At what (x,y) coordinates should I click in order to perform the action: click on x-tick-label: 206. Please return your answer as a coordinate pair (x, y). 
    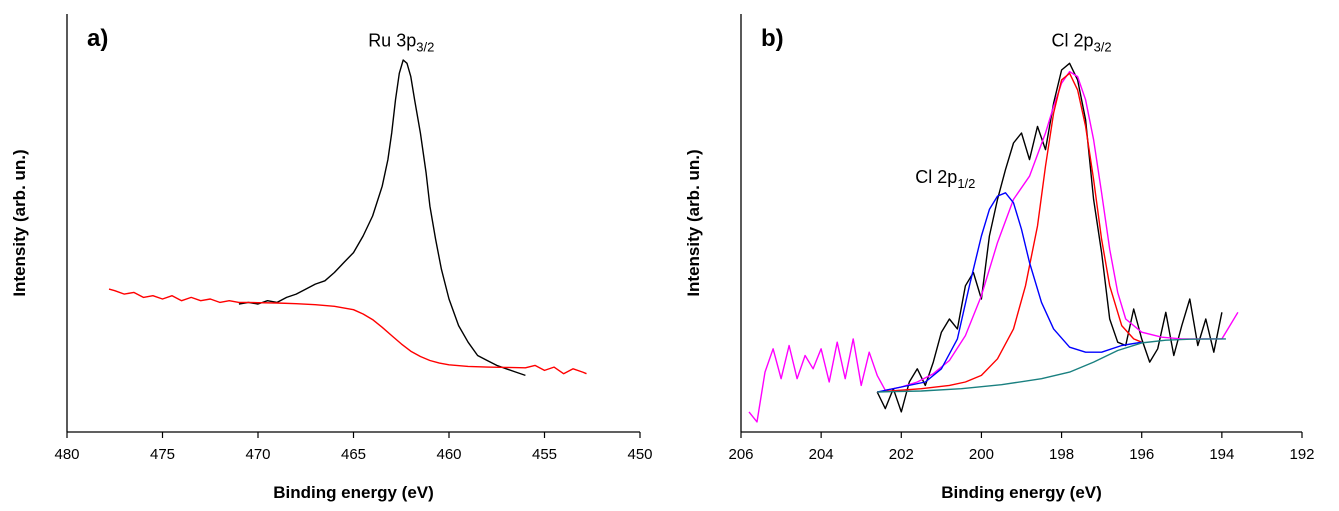
    Looking at the image, I should click on (740, 454).